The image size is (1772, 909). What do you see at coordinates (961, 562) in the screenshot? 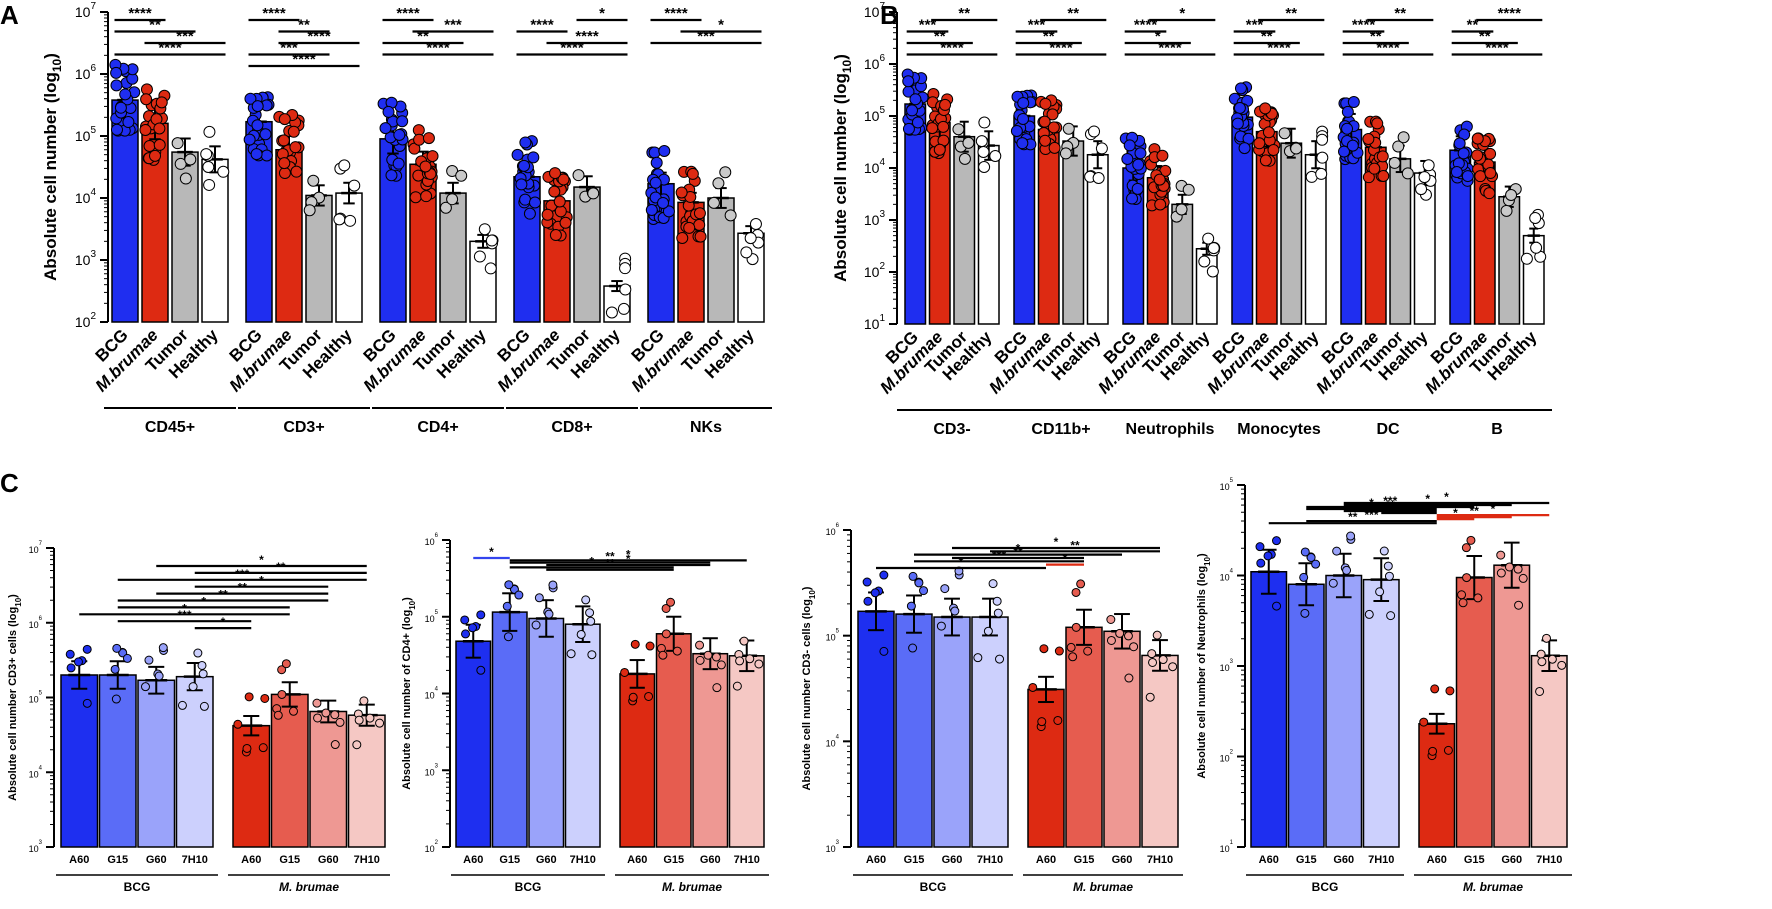
I see `panel-c3-sig-6-significance-label: *` at bounding box center [961, 562].